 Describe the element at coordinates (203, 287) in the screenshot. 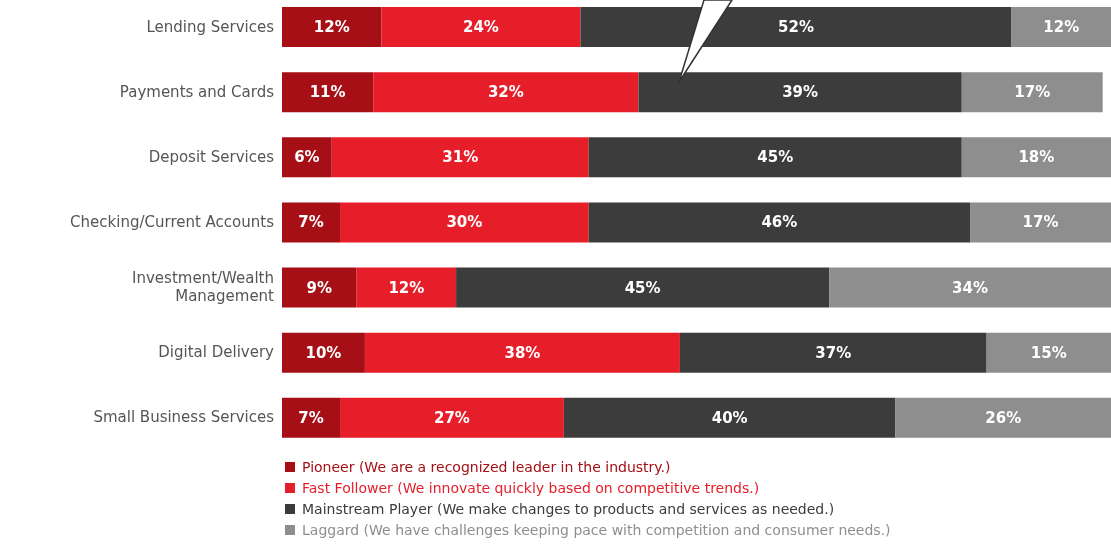

I see `y-tick-label: Investment/Wealth Management` at that location.